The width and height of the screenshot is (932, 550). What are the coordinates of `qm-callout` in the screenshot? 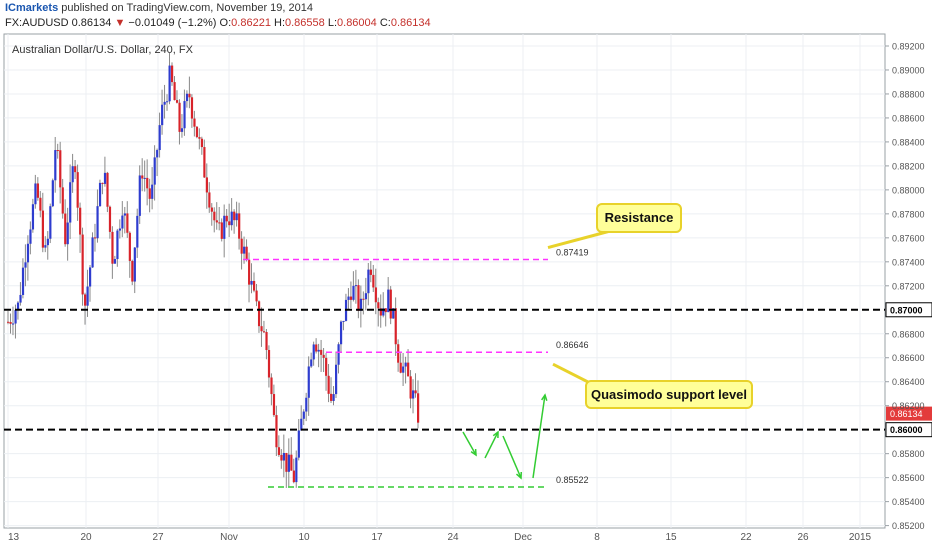 It's located at (669, 394).